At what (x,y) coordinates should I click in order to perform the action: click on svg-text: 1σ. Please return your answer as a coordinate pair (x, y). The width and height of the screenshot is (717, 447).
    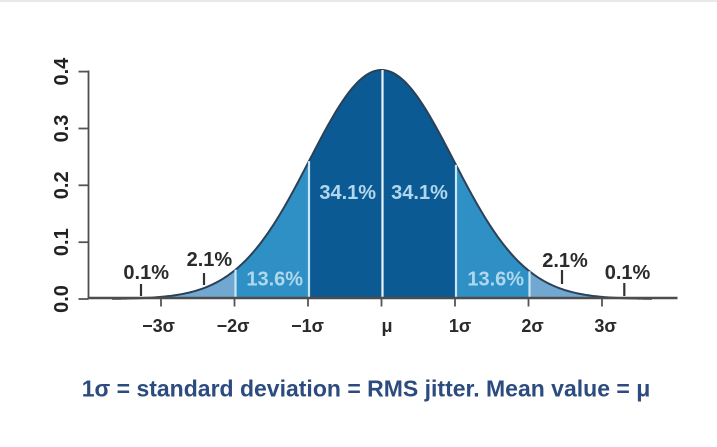
    Looking at the image, I should click on (460, 326).